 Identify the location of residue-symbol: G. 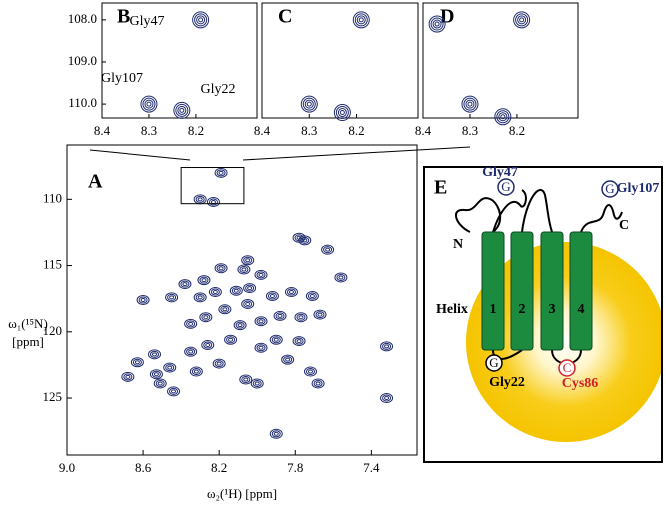
(493, 362).